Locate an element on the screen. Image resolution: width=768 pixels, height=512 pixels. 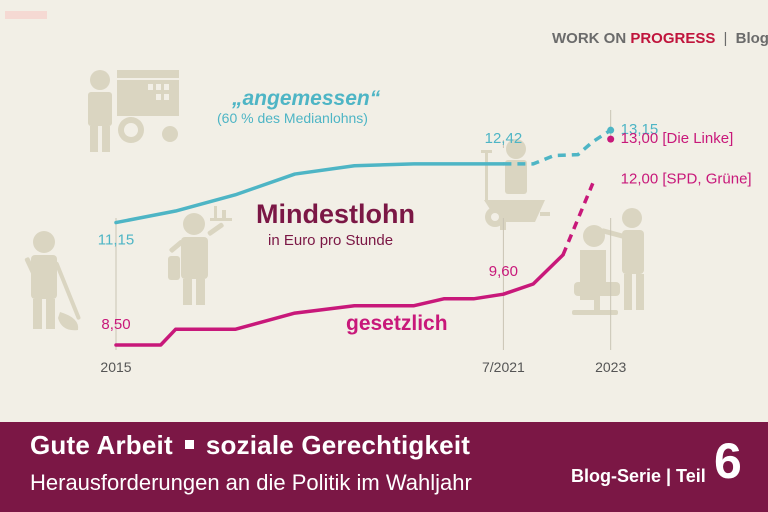
street-vendor-icon is located at coordinates (133, 111).